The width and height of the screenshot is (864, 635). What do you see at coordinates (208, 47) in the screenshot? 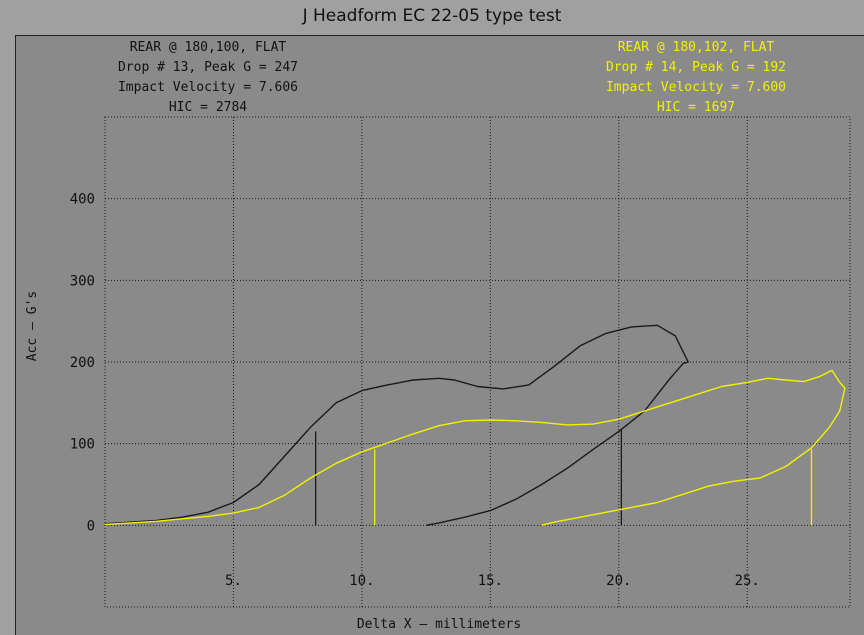
I see `drop13-location: REAR @ 180,100, FLAT` at bounding box center [208, 47].